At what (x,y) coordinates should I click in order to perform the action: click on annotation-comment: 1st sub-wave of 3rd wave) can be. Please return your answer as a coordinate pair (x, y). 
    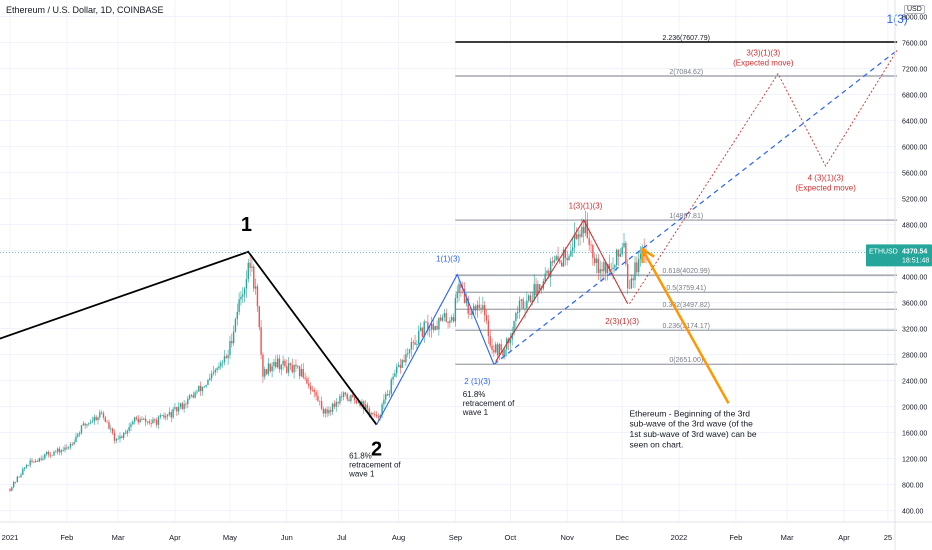
    Looking at the image, I should click on (693, 434).